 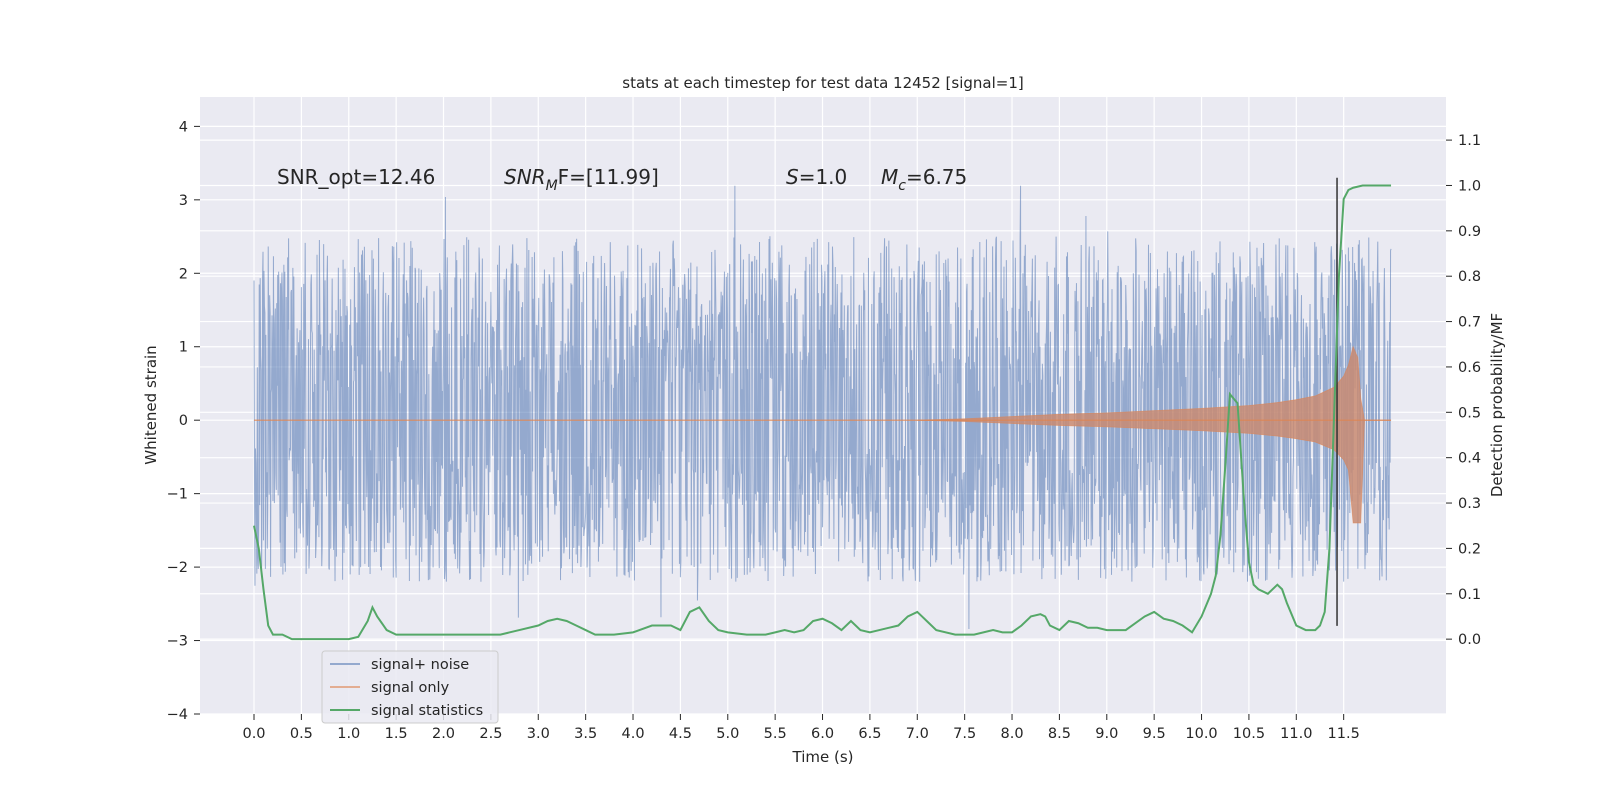 I want to click on y2-tick-label: 0.7, so click(x=1469, y=323).